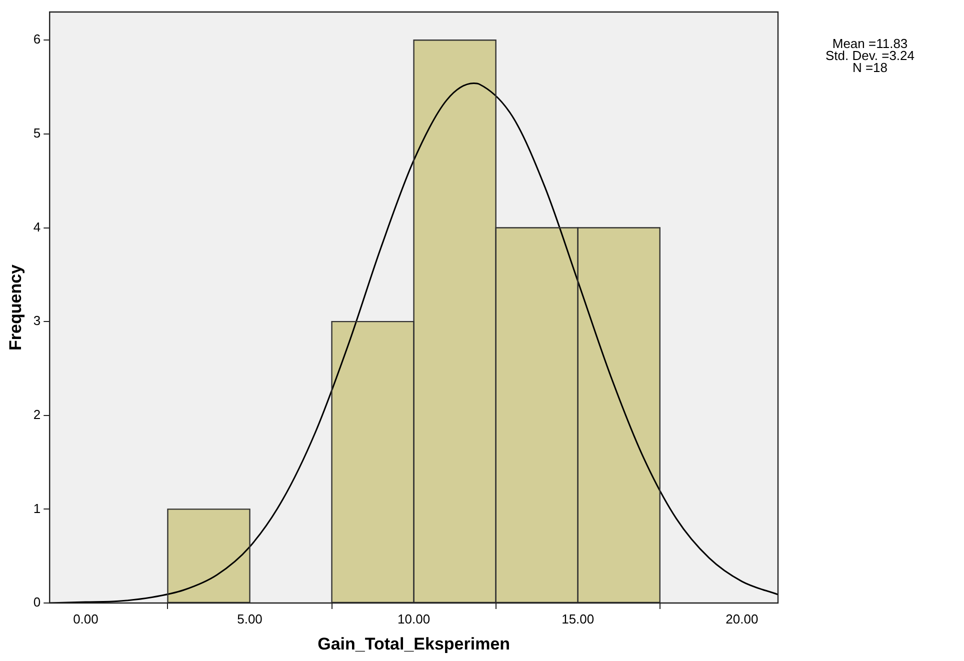 Image resolution: width=964 pixels, height=661 pixels. Describe the element at coordinates (249, 618) in the screenshot. I see `x-tick-label: 5.00` at that location.